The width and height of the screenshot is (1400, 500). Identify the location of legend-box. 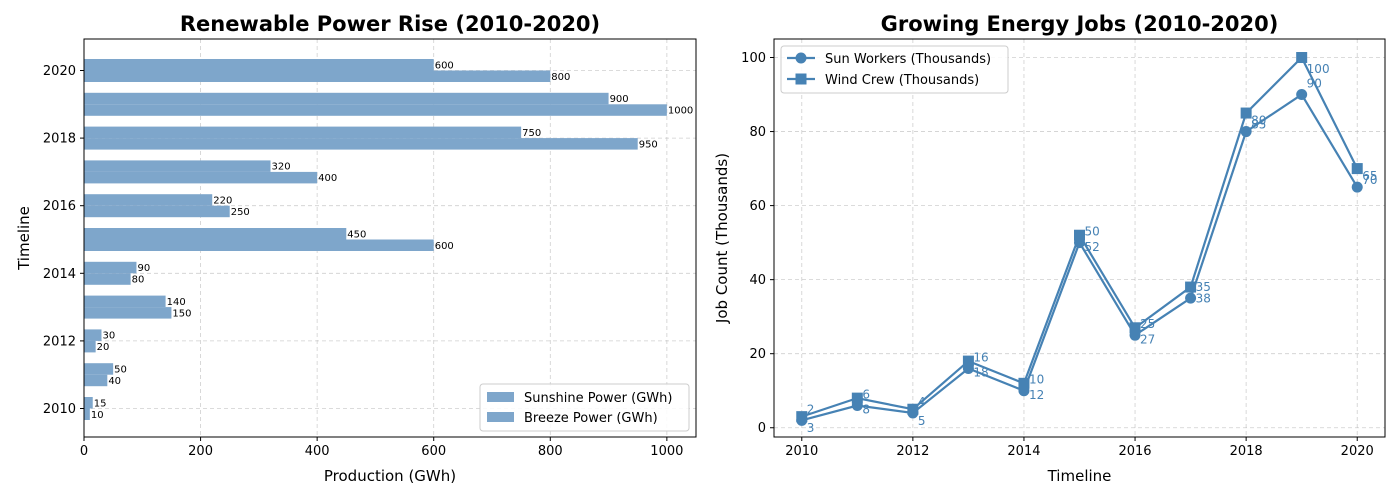
(894, 69).